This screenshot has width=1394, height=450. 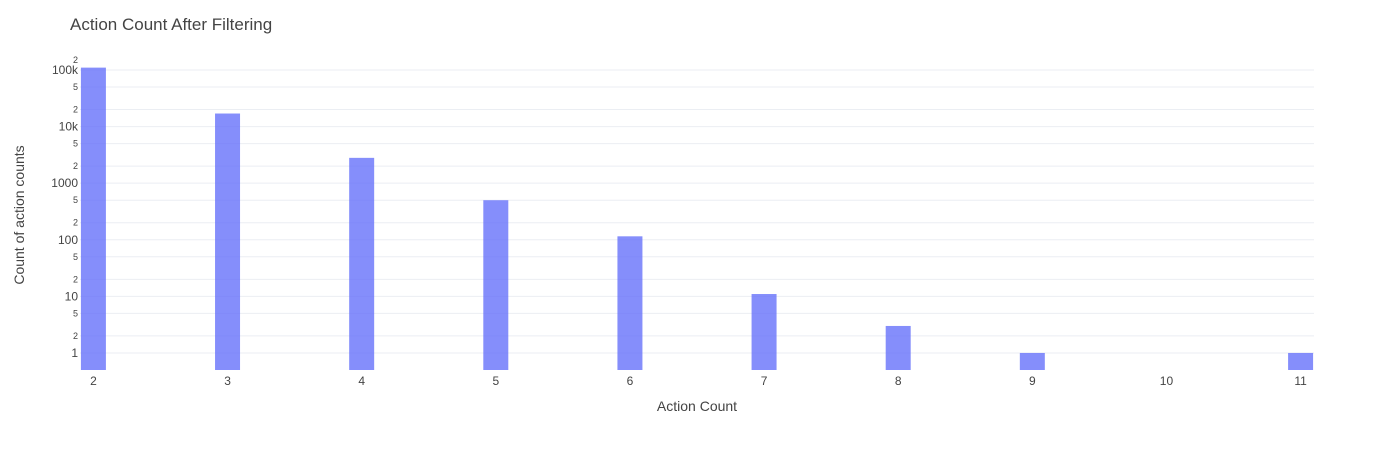 I want to click on x-tick-label: 9, so click(x=1032, y=381).